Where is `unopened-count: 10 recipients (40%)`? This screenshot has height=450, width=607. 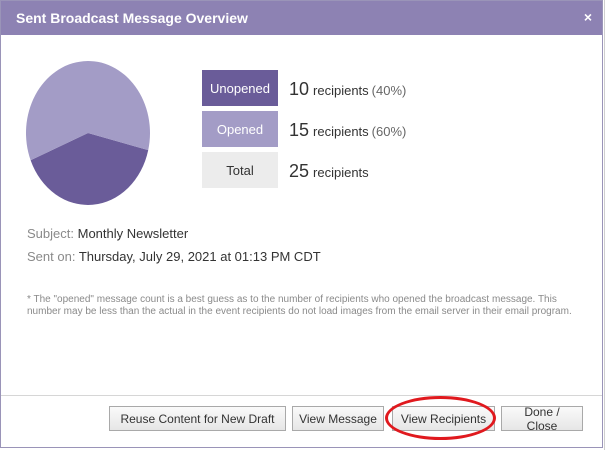 unopened-count: 10 recipients (40%) is located at coordinates (347, 89).